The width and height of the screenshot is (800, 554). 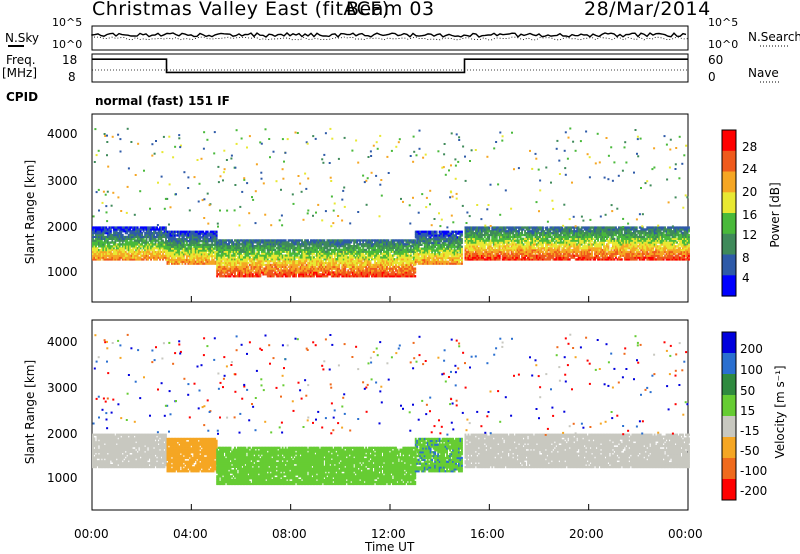 What do you see at coordinates (754, 491) in the screenshot?
I see `vel-cb-tick-m200: -200` at bounding box center [754, 491].